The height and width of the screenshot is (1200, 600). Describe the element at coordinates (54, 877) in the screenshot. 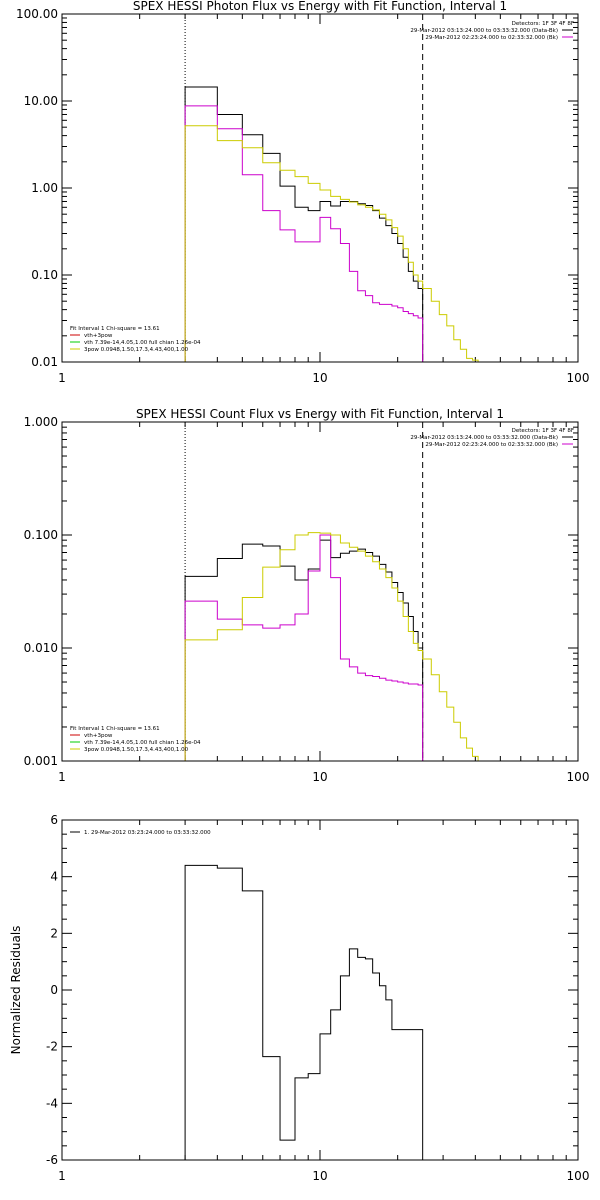

I see `y-tick-label: 4` at that location.